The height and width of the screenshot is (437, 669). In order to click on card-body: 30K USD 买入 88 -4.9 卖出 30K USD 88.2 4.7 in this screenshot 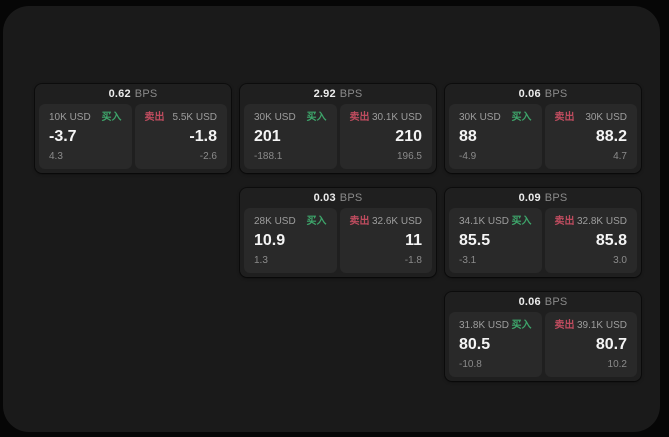, I will do `click(543, 138)`.